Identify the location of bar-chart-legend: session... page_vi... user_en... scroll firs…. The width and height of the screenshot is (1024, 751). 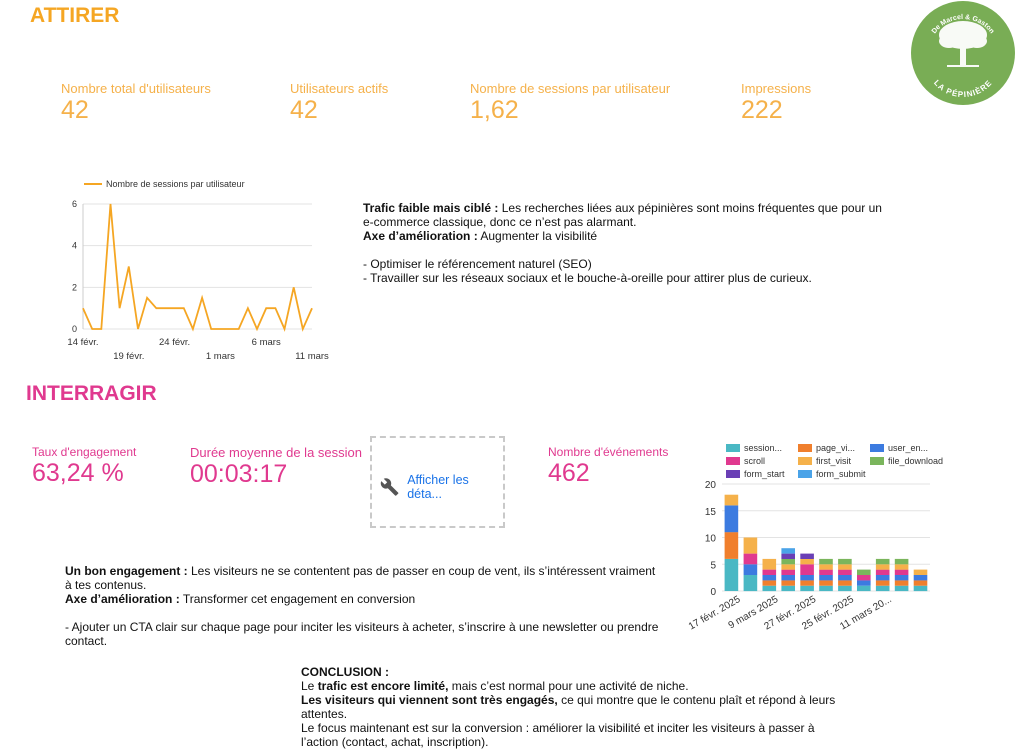
(846, 461).